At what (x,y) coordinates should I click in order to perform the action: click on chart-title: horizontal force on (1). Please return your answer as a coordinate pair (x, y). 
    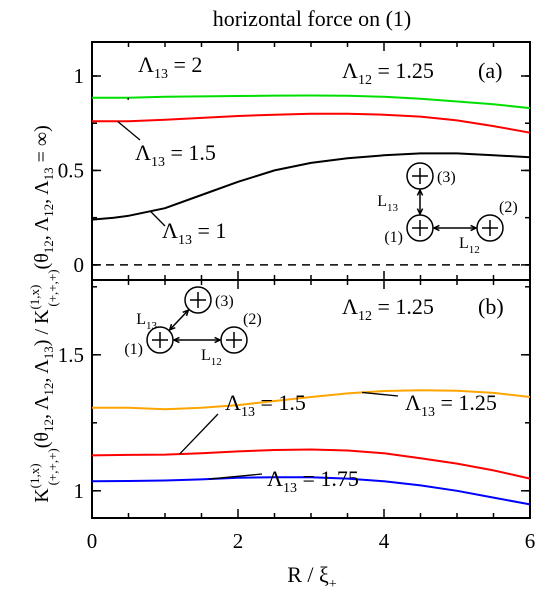
    Looking at the image, I should click on (312, 18).